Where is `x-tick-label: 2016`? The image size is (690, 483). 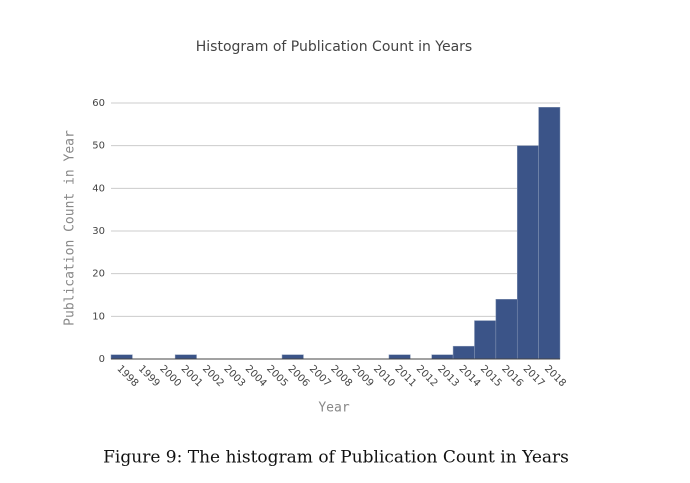 x-tick-label: 2016 is located at coordinates (512, 376).